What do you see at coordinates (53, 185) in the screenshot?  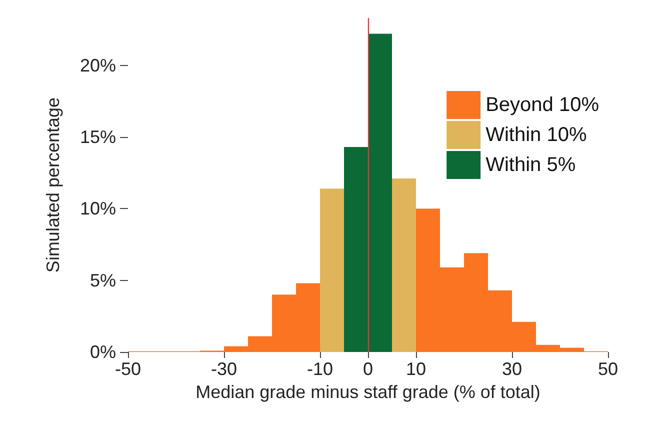 I see `y-axis-title: Simulated percentage` at bounding box center [53, 185].